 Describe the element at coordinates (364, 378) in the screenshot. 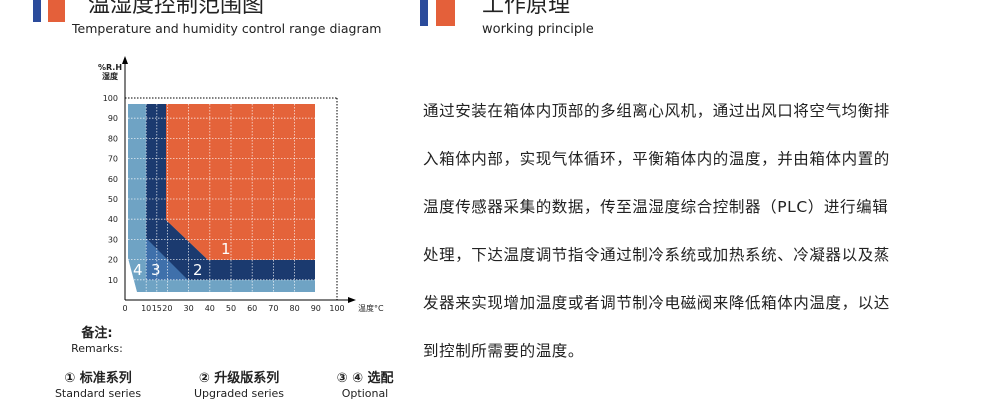

I see `remark-label: ③ ④ 选配` at that location.